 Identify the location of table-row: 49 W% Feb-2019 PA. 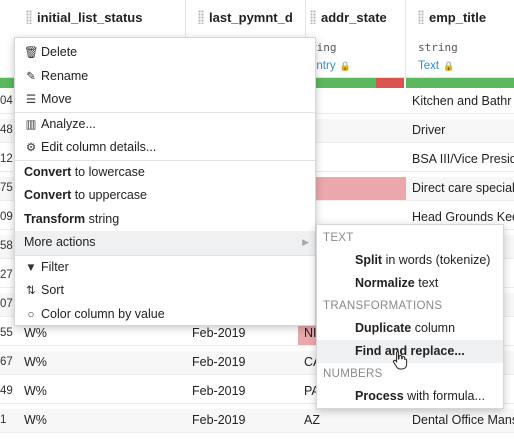
(257, 392).